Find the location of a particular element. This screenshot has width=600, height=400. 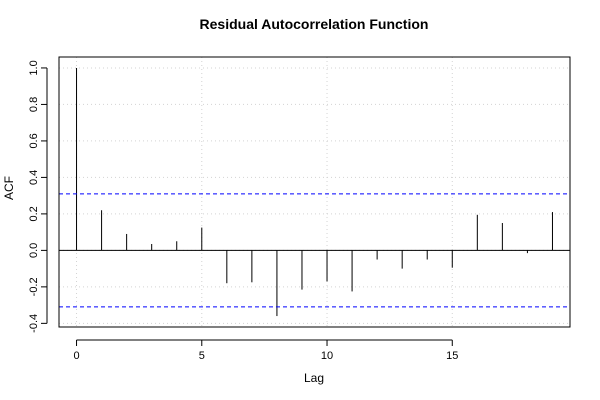

y-tick-label: 0.2 is located at coordinates (34, 213).